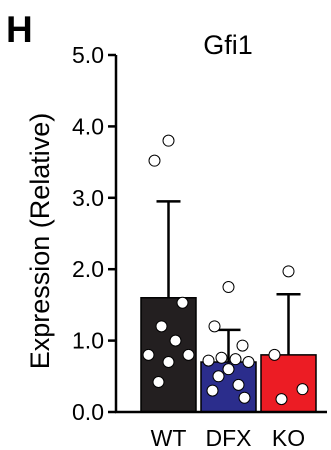  I want to click on x-tick-label-dfx: DFX, so click(229, 437).